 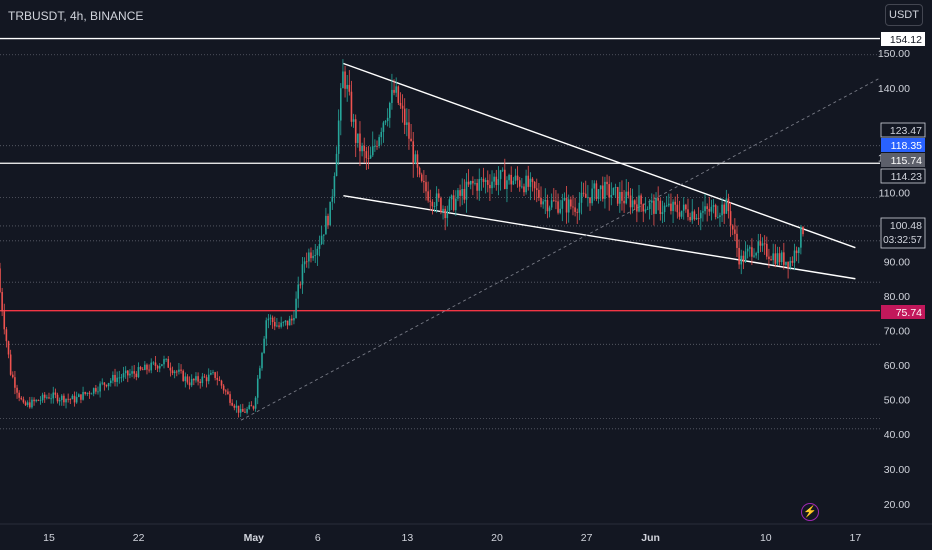 I want to click on y-tick-label: 140.00, so click(x=894, y=89).